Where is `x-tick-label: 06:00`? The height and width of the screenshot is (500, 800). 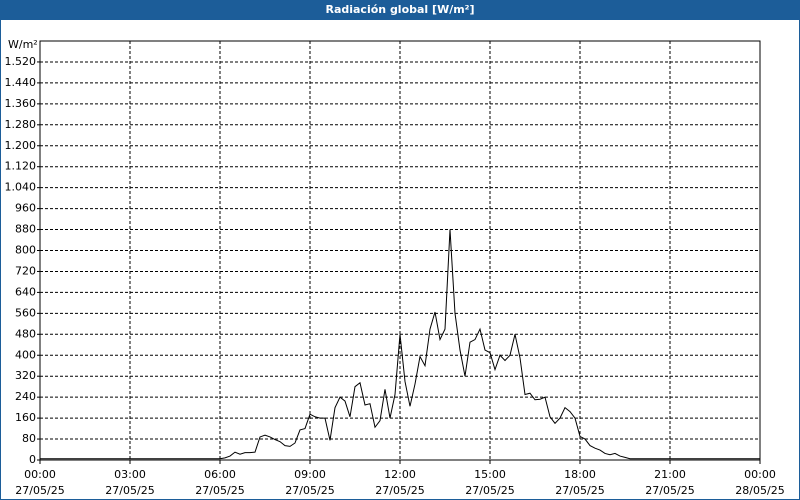 x-tick-label: 06:00 is located at coordinates (220, 474).